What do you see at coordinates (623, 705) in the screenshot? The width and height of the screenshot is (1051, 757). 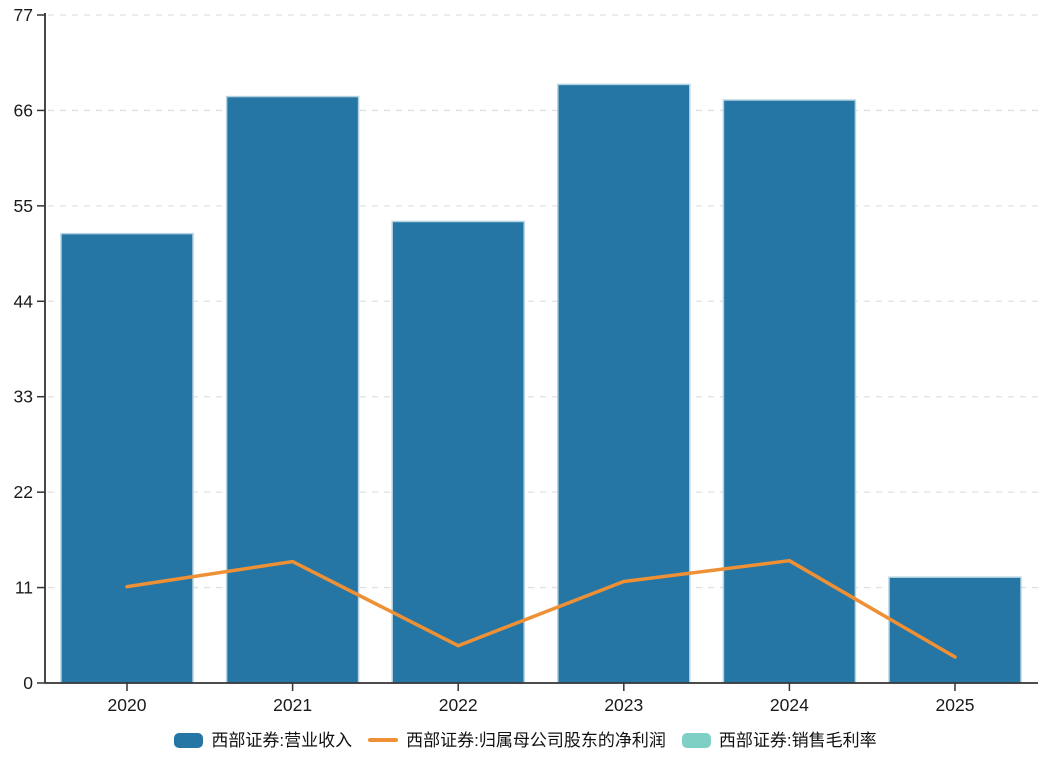 I see `x-axis-label: 2023` at bounding box center [623, 705].